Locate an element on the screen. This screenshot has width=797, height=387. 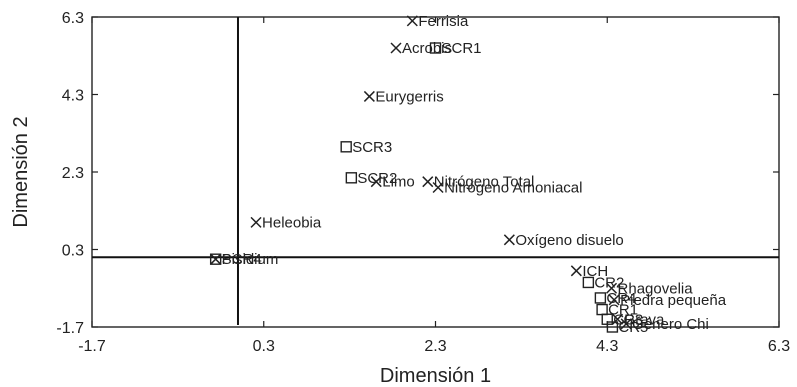
point-label: ICH is located at coordinates (595, 271).